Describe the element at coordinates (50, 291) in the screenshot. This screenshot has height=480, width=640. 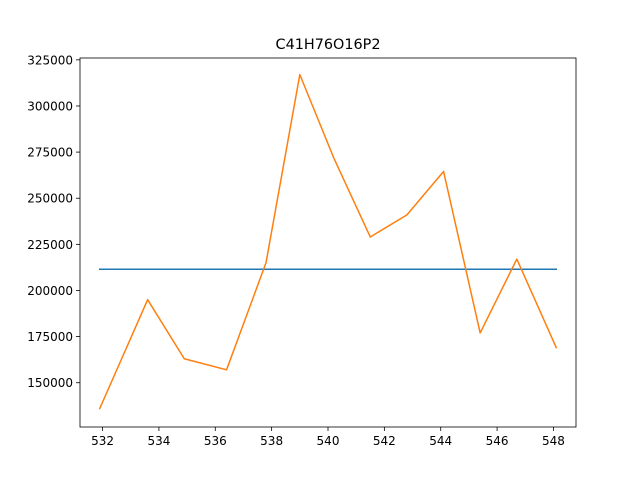
I see `y-tick-label: 200000` at that location.